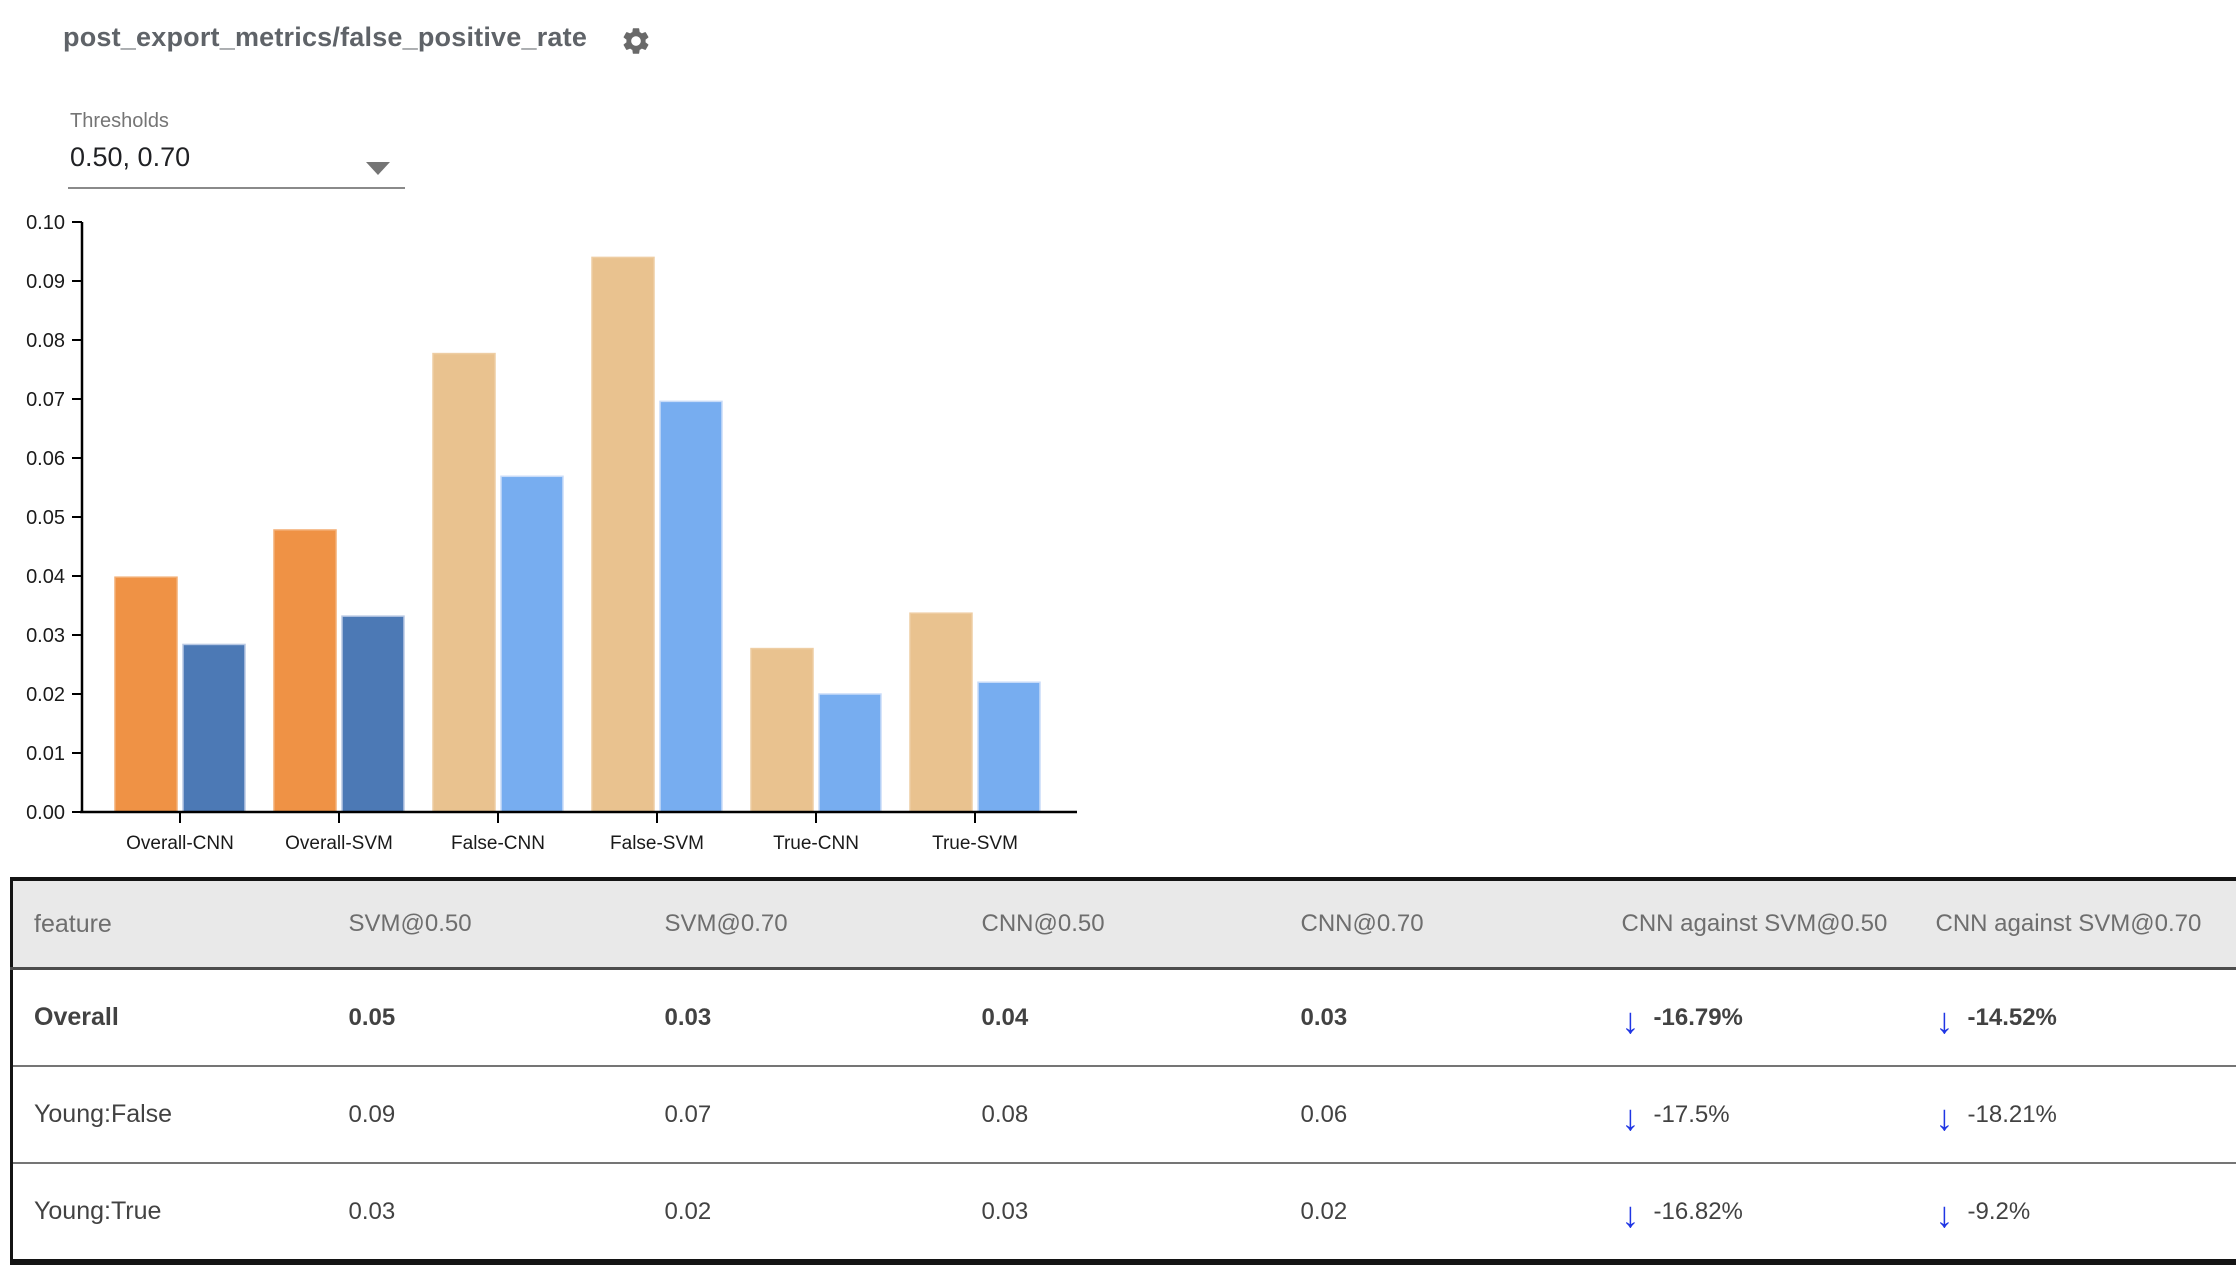  I want to click on y-axis-tick-label: 0.05, so click(45, 518).